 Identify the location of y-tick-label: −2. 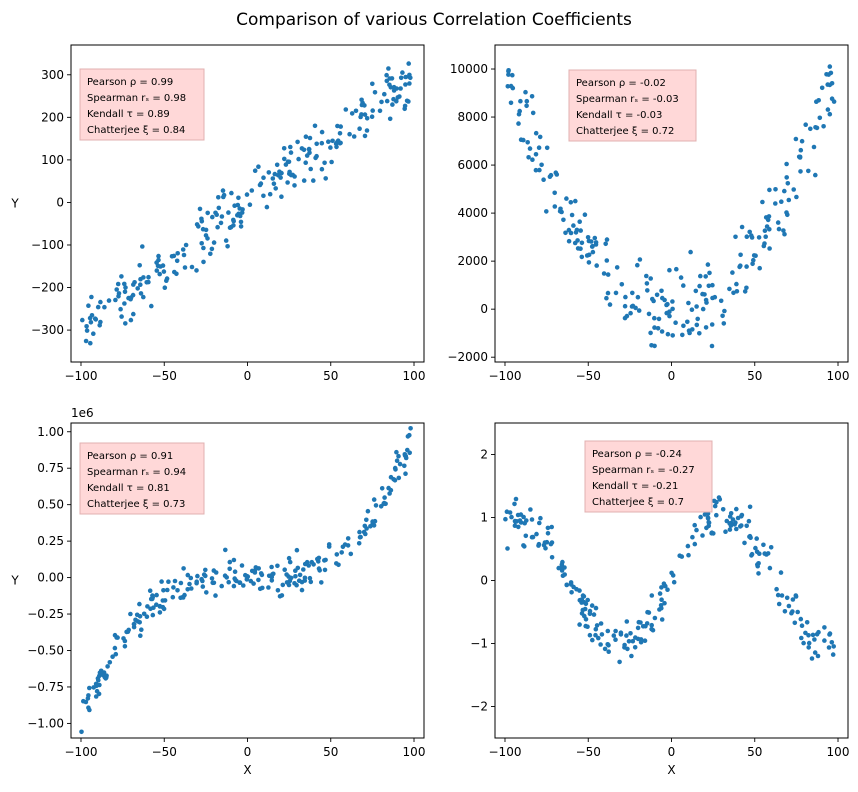
(479, 707).